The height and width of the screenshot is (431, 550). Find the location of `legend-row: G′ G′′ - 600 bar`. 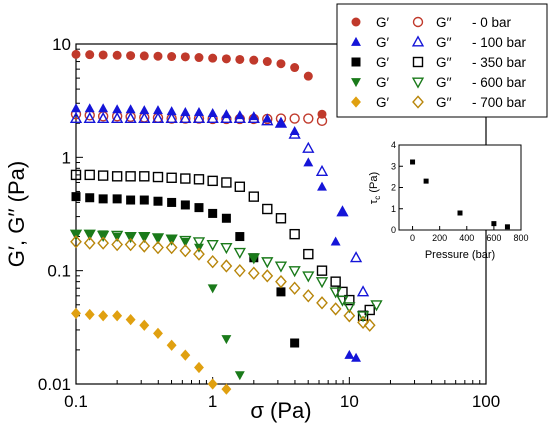

legend-row: G′ G′′ - 600 bar is located at coordinates (439, 82).